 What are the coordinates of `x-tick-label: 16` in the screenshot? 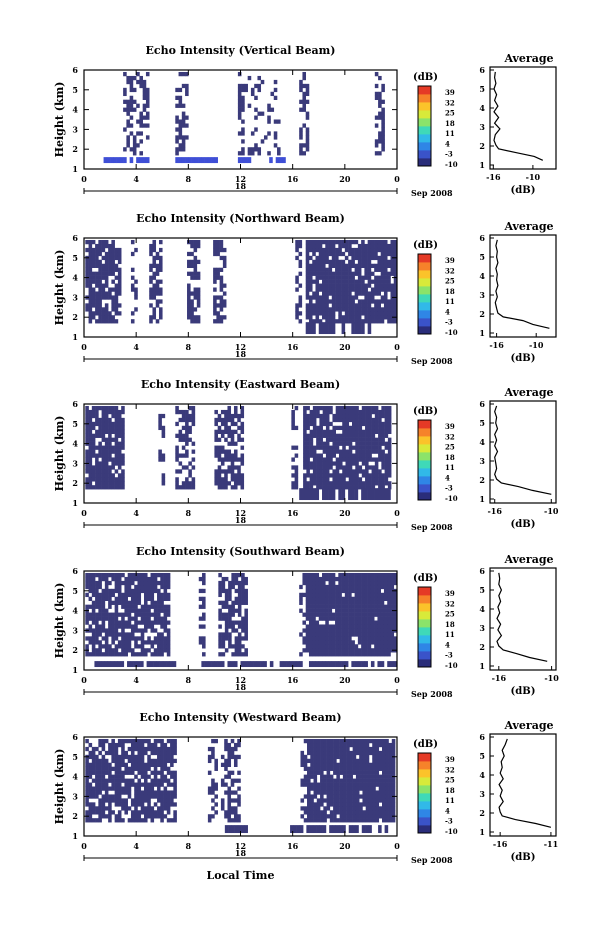 It's located at (293, 846).